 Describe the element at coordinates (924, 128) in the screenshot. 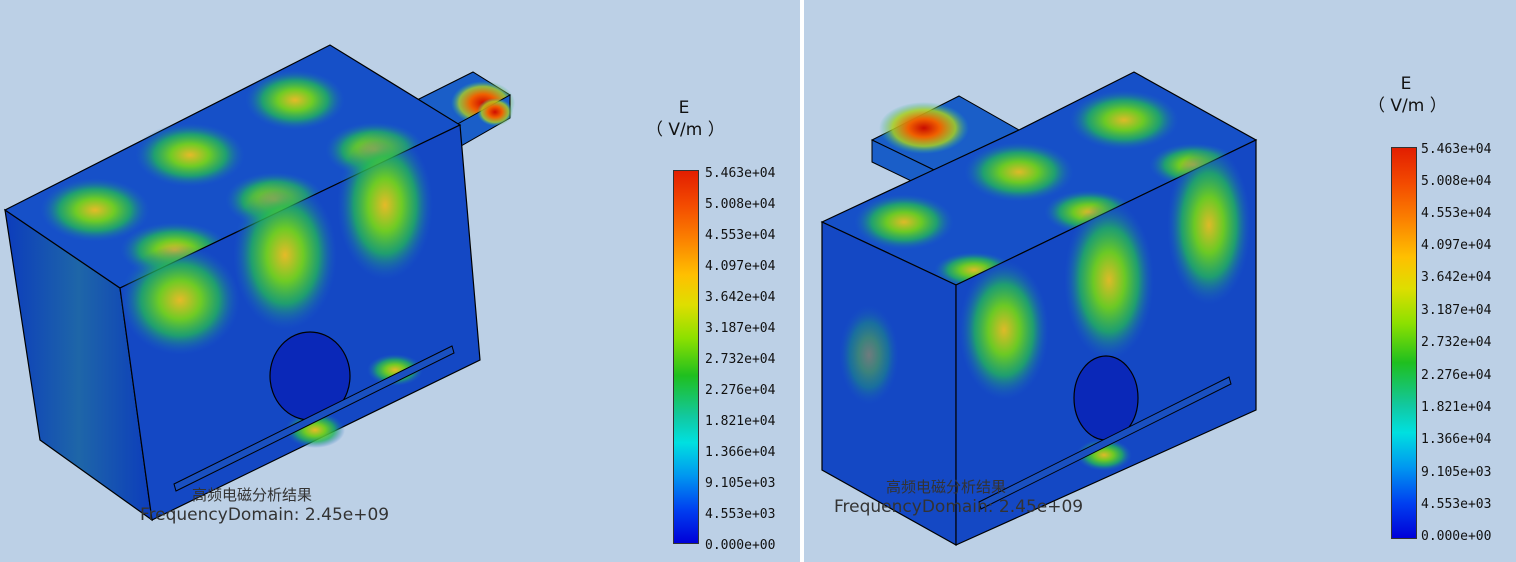

I see `waveguide-hotspot` at that location.